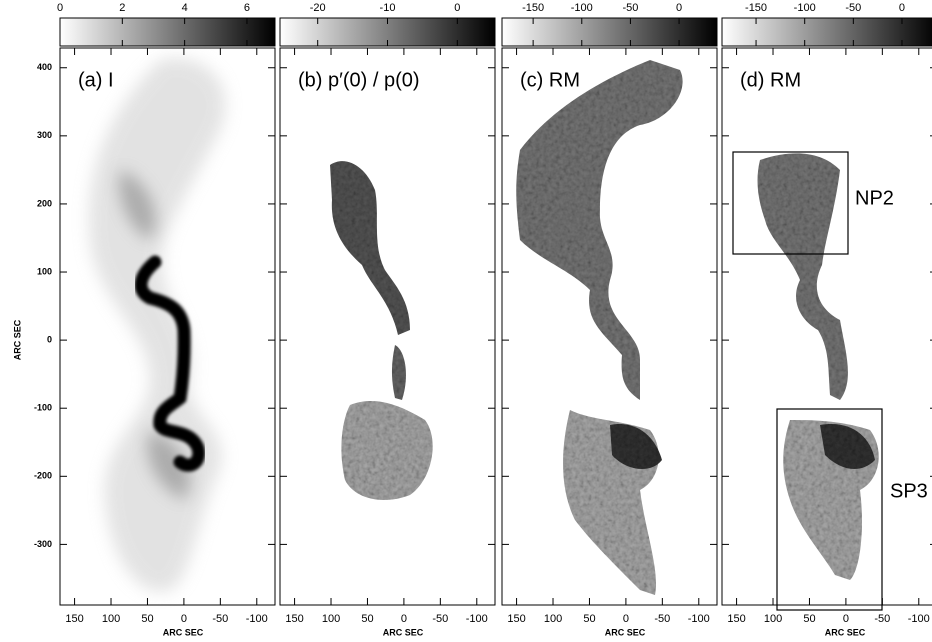 The width and height of the screenshot is (932, 642). I want to click on panel-label: (b) p′(0) / p(0), so click(359, 80).